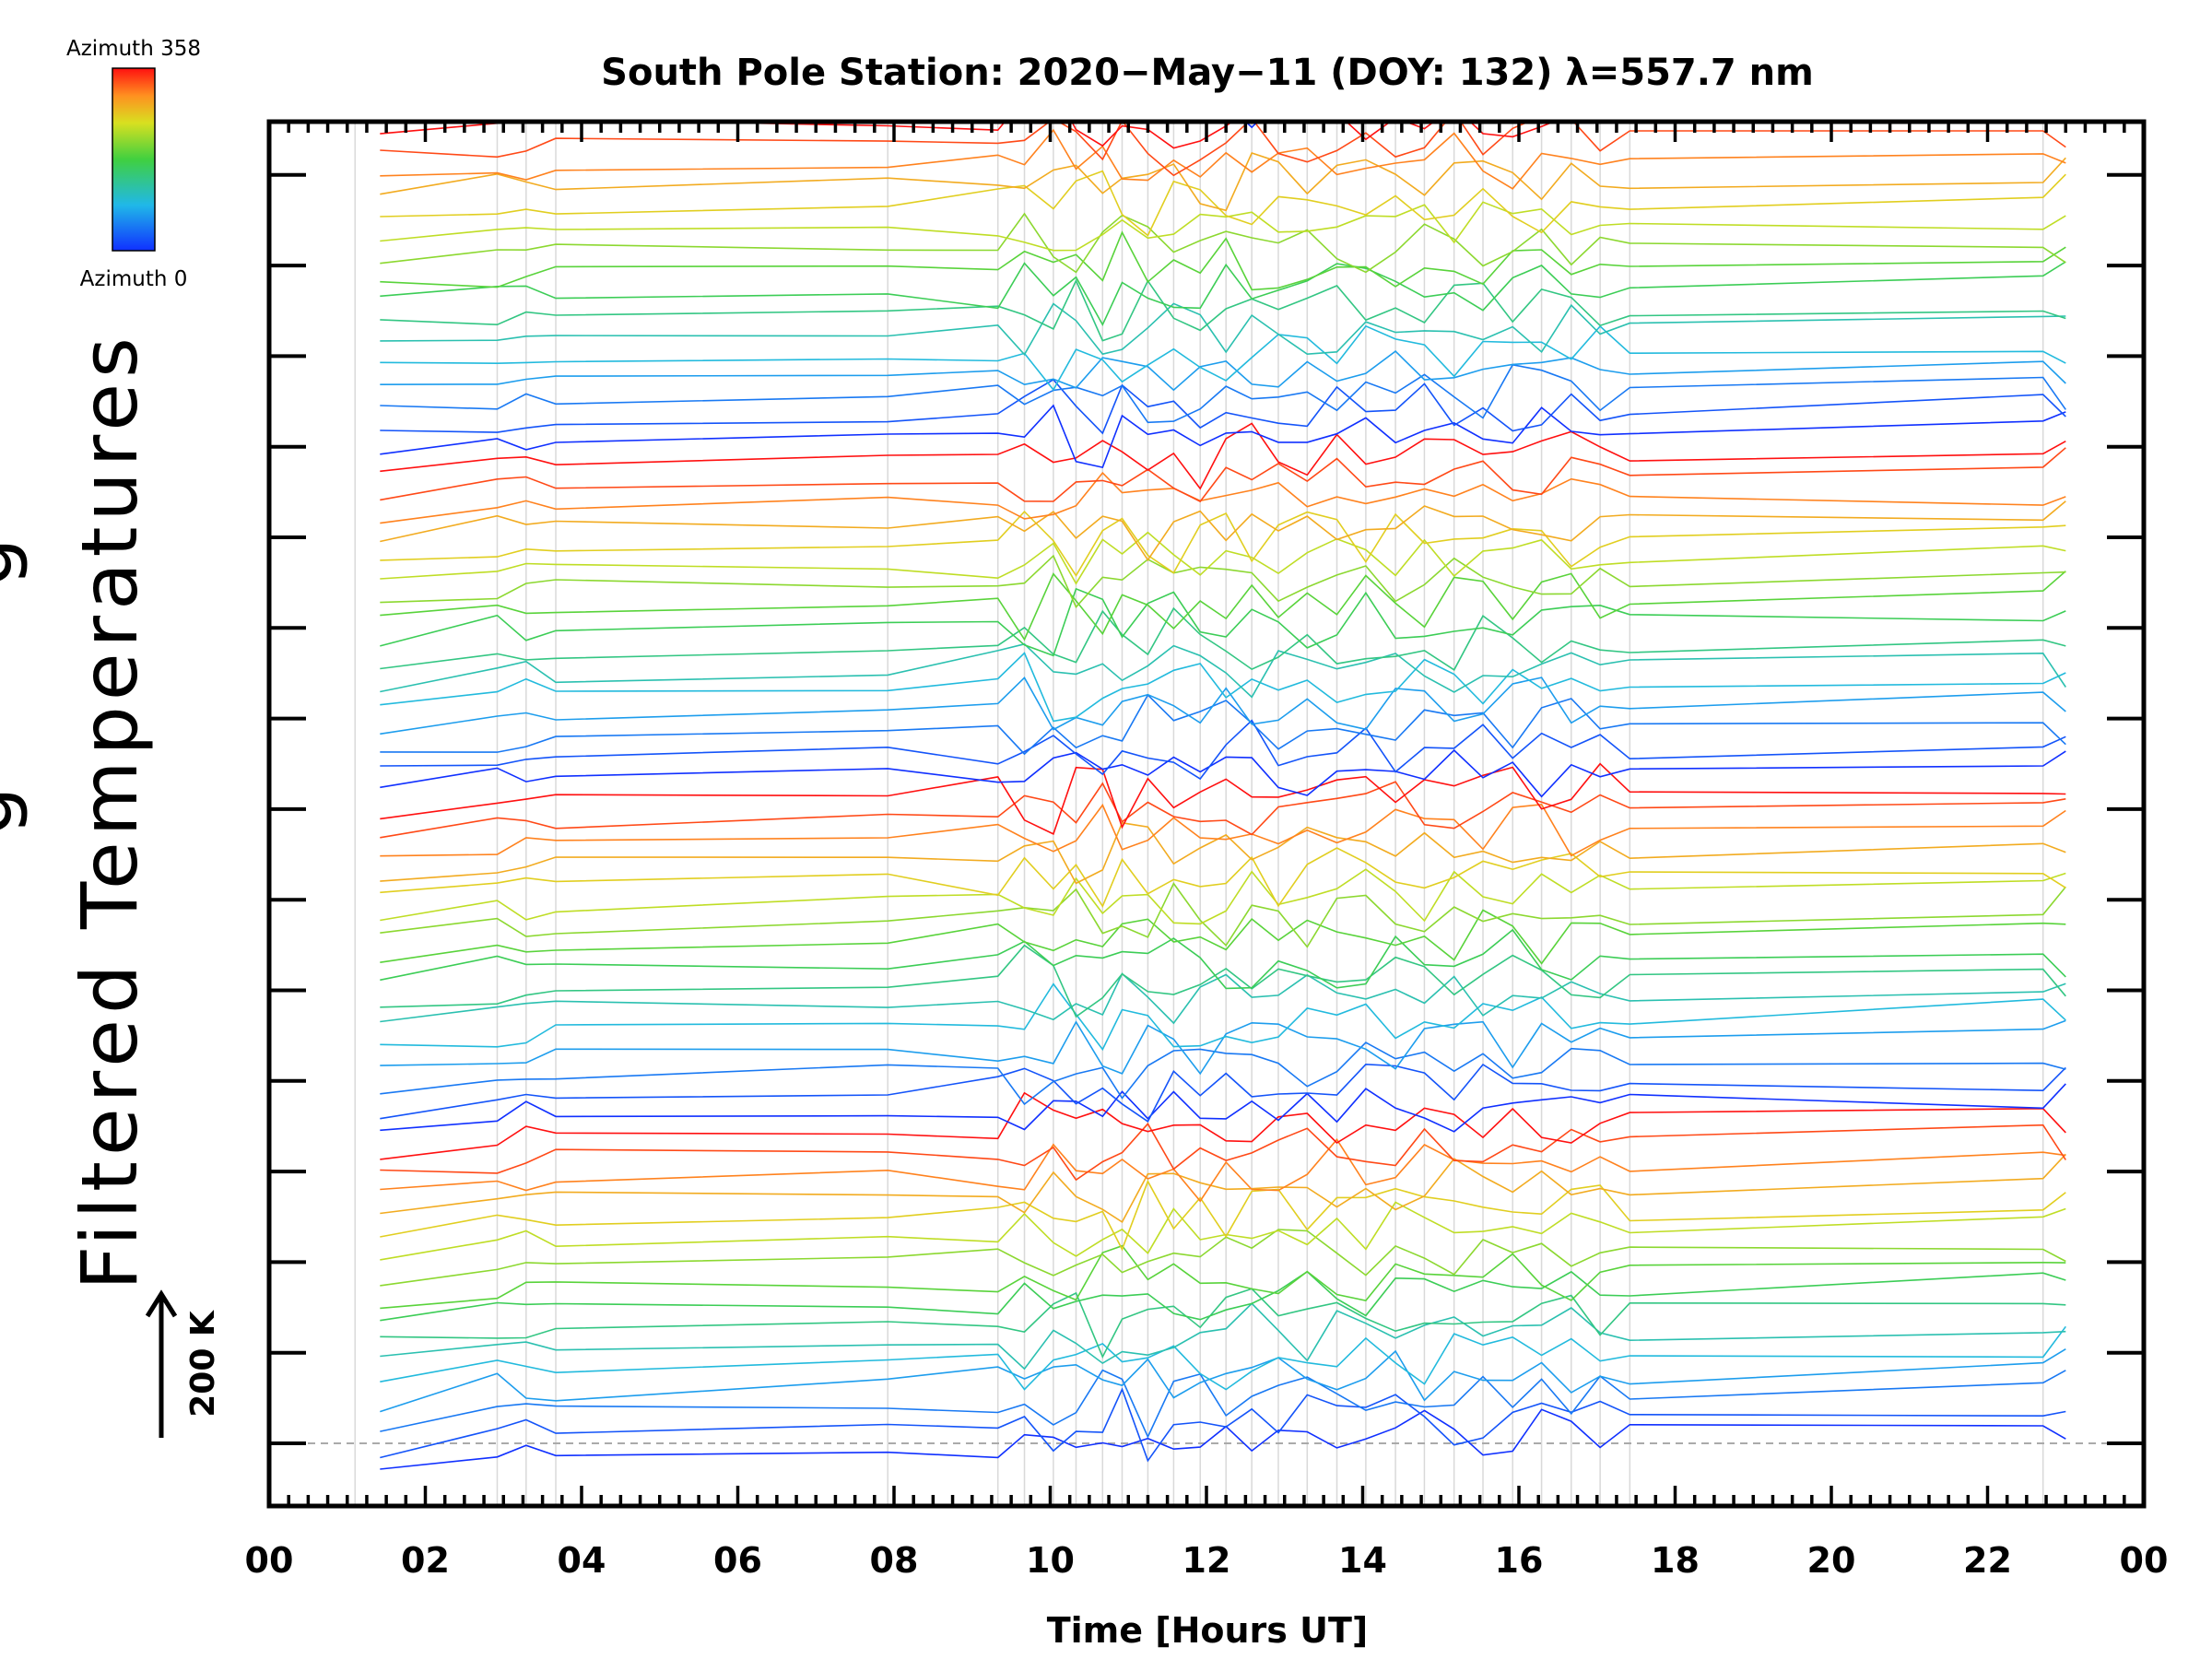  Describe the element at coordinates (1831, 1560) in the screenshot. I see `x-tick-label: 20` at that location.